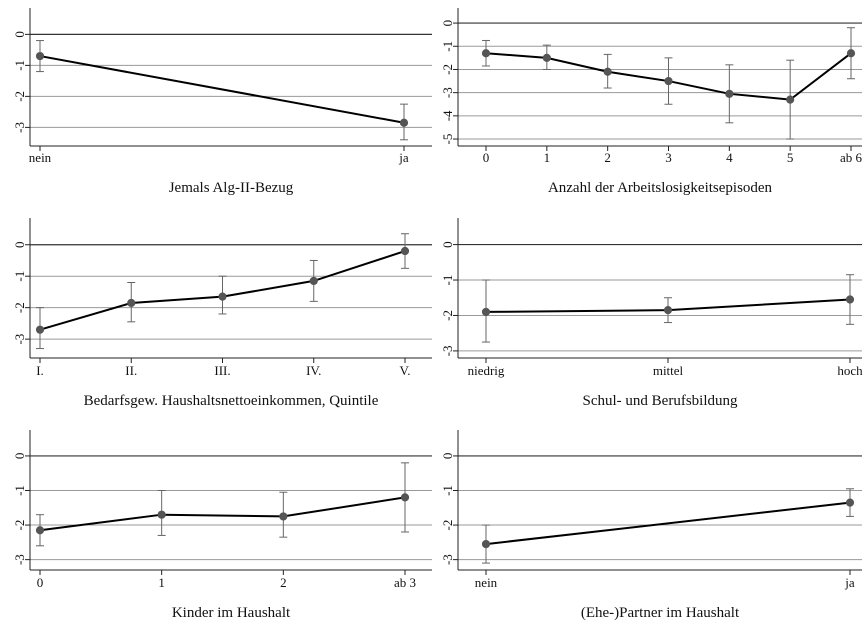 The height and width of the screenshot is (628, 868). I want to click on x-axis-label: Schul- und Berufsbildung, so click(660, 401).